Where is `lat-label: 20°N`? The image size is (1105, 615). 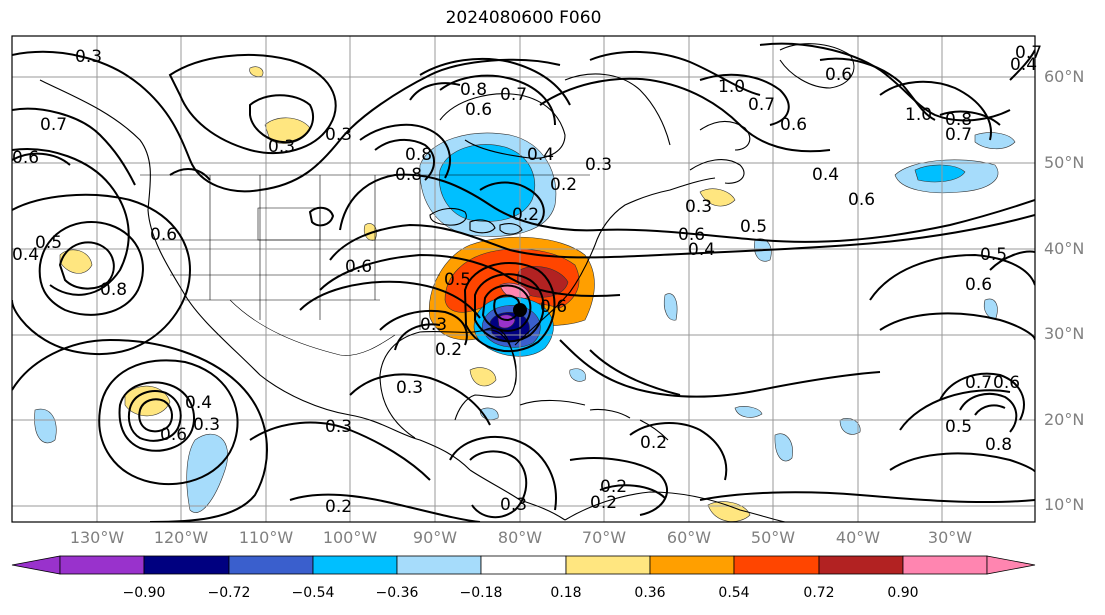 lat-label: 20°N is located at coordinates (1064, 419).